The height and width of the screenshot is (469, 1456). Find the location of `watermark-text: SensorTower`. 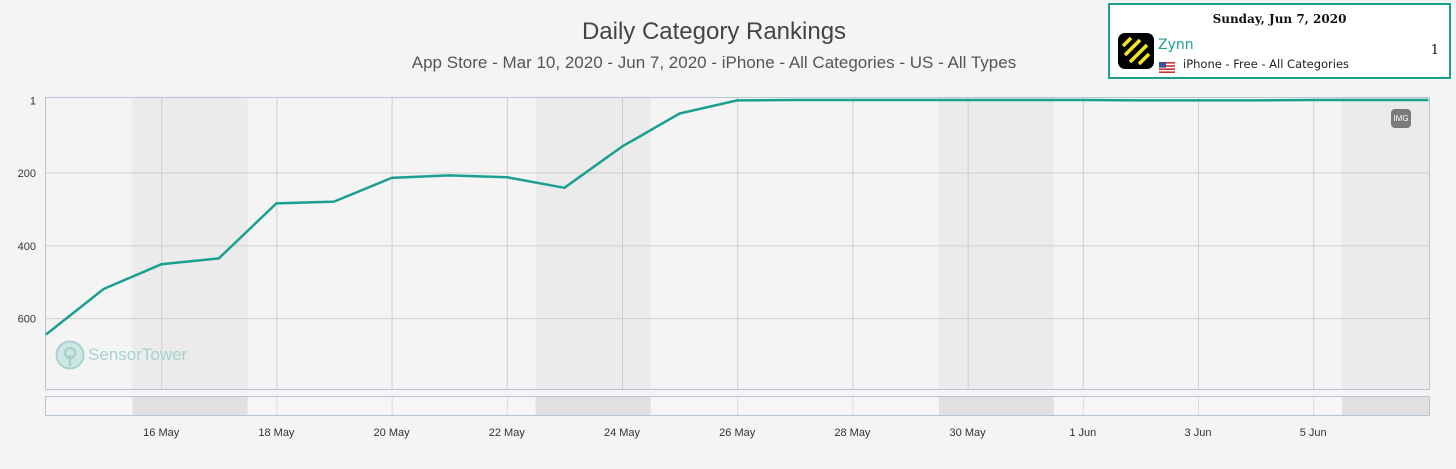

watermark-text: SensorTower is located at coordinates (138, 354).